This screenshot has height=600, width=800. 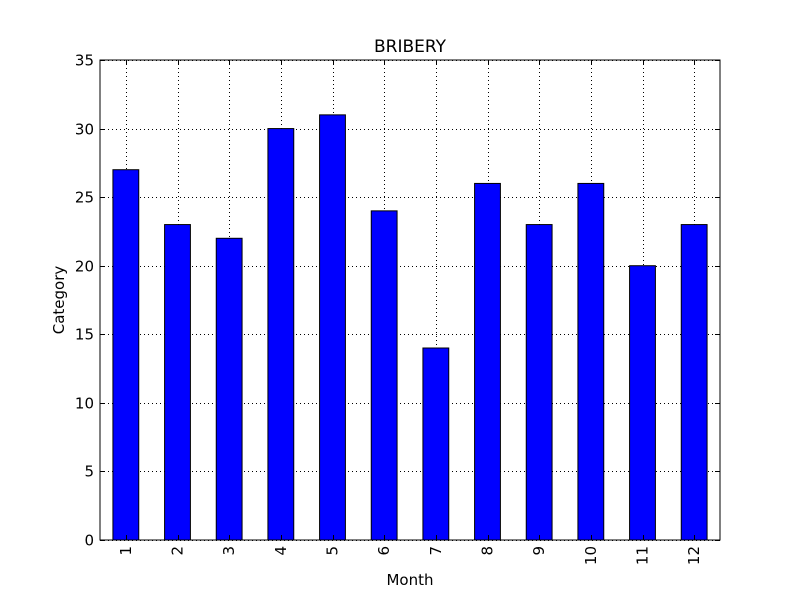 I want to click on x-tick-label: 9, so click(x=539, y=551).